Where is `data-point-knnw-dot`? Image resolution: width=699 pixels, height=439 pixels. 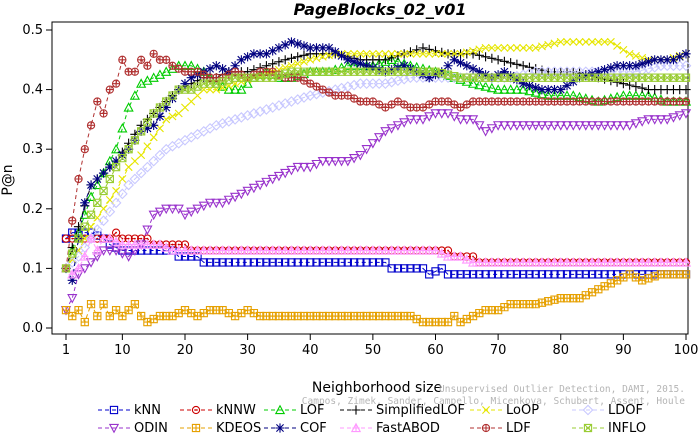
data-point-knnw-dot is located at coordinates (116, 232).